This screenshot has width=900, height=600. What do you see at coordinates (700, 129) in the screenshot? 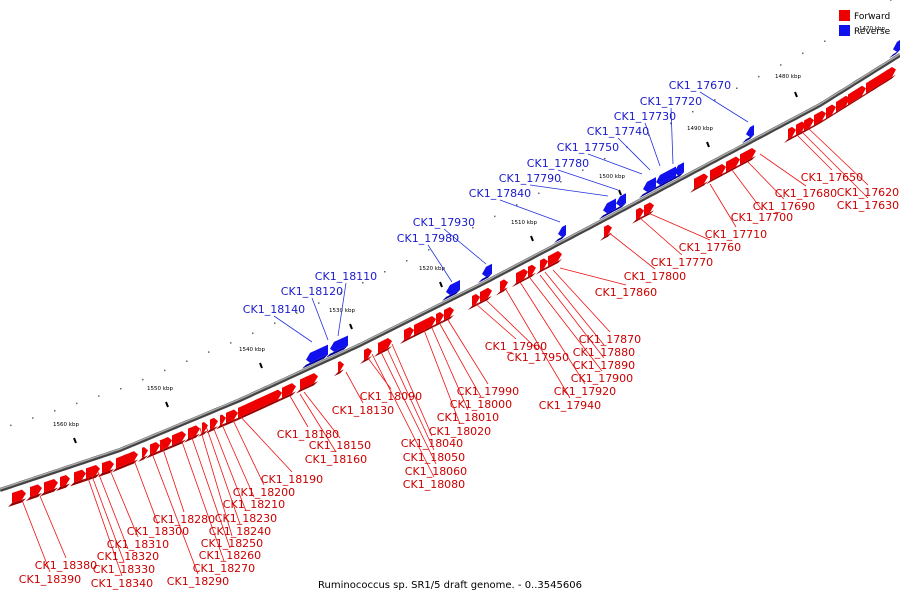
I see `kbp-label: 1490 kbp` at bounding box center [700, 129].